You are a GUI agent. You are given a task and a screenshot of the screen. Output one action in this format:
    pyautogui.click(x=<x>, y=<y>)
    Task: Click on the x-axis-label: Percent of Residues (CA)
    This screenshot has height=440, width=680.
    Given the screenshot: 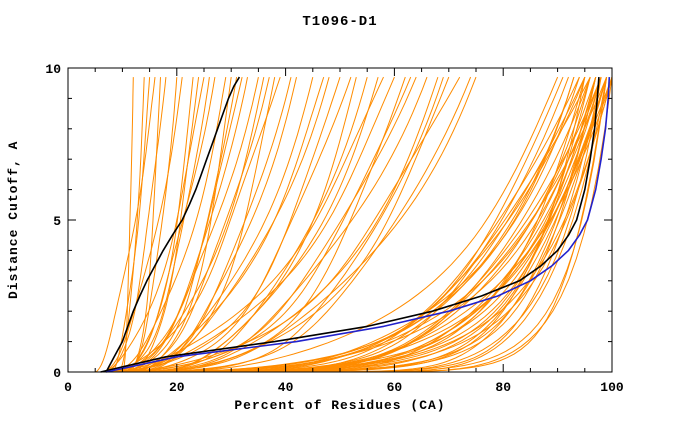 What is the action you would take?
    pyautogui.click(x=340, y=405)
    